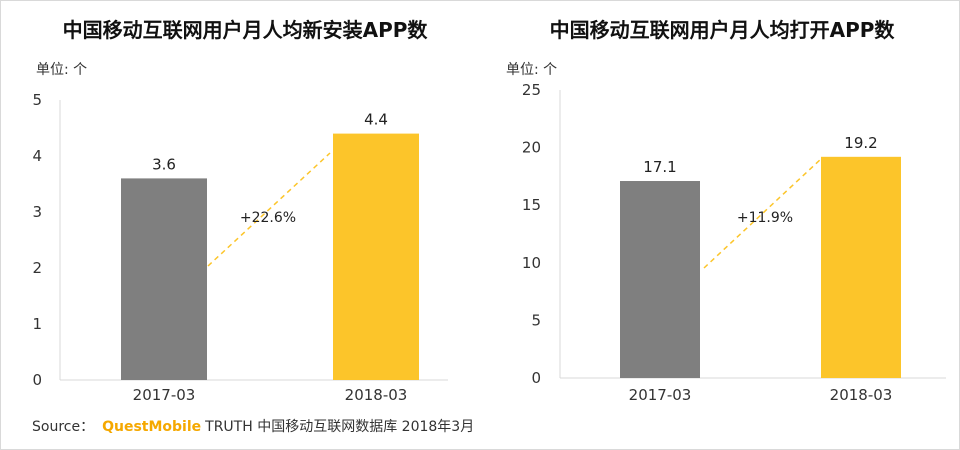  Describe the element at coordinates (531, 263) in the screenshot. I see `y-tick-label: 10` at that location.